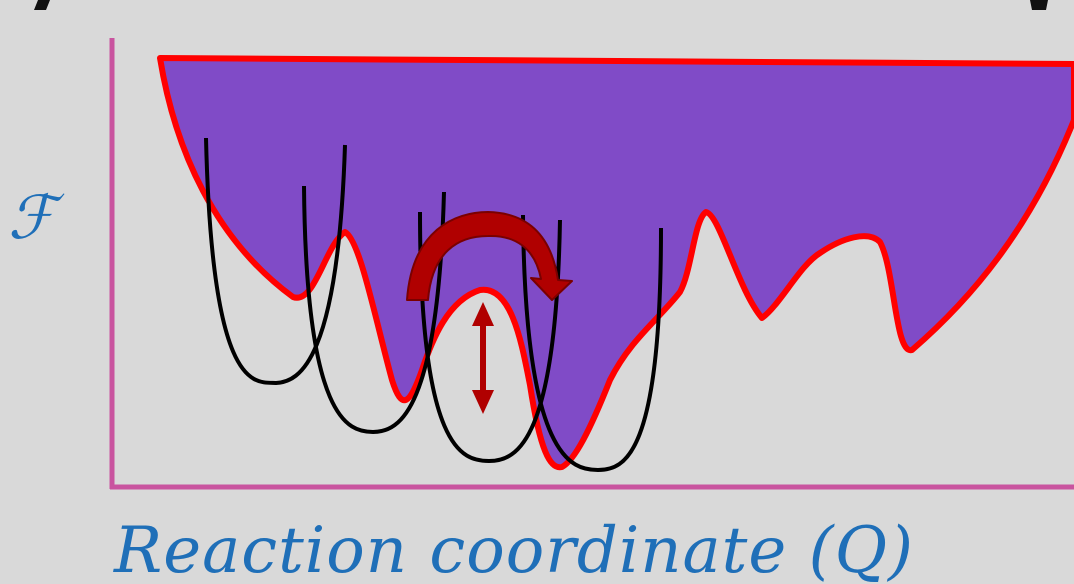 Image resolution: width=1074 pixels, height=584 pixels. I want to click on y-axis-label: ℱ, so click(36, 218).